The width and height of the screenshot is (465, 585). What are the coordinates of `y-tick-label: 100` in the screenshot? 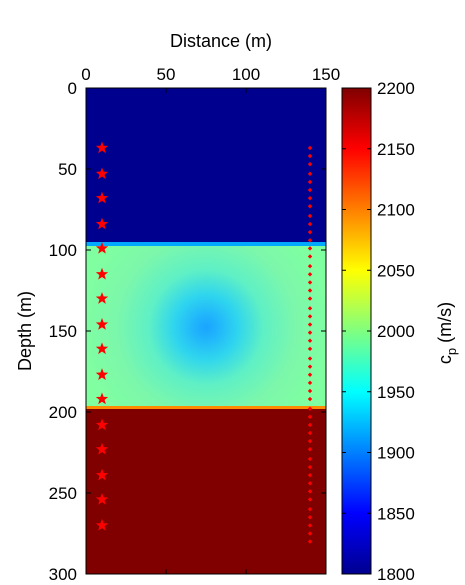 It's located at (63, 250).